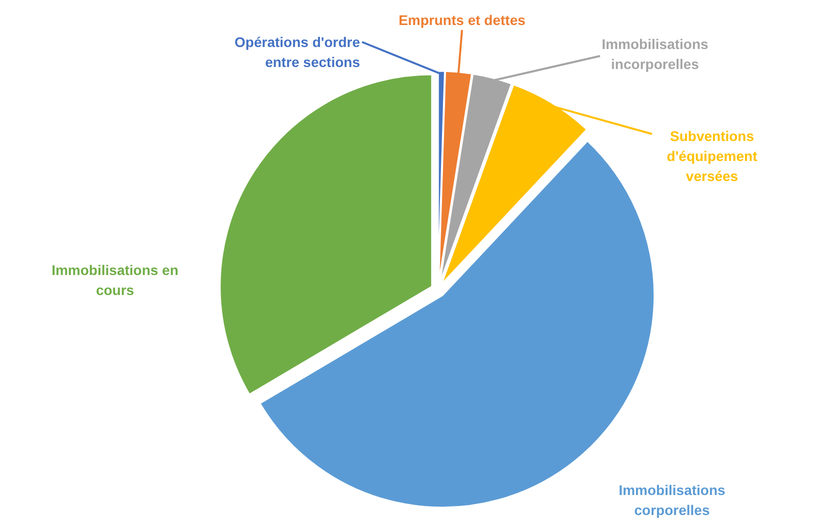 This screenshot has height=531, width=821. What do you see at coordinates (672, 500) in the screenshot?
I see `slice-label: Immobilisations corporelles` at bounding box center [672, 500].